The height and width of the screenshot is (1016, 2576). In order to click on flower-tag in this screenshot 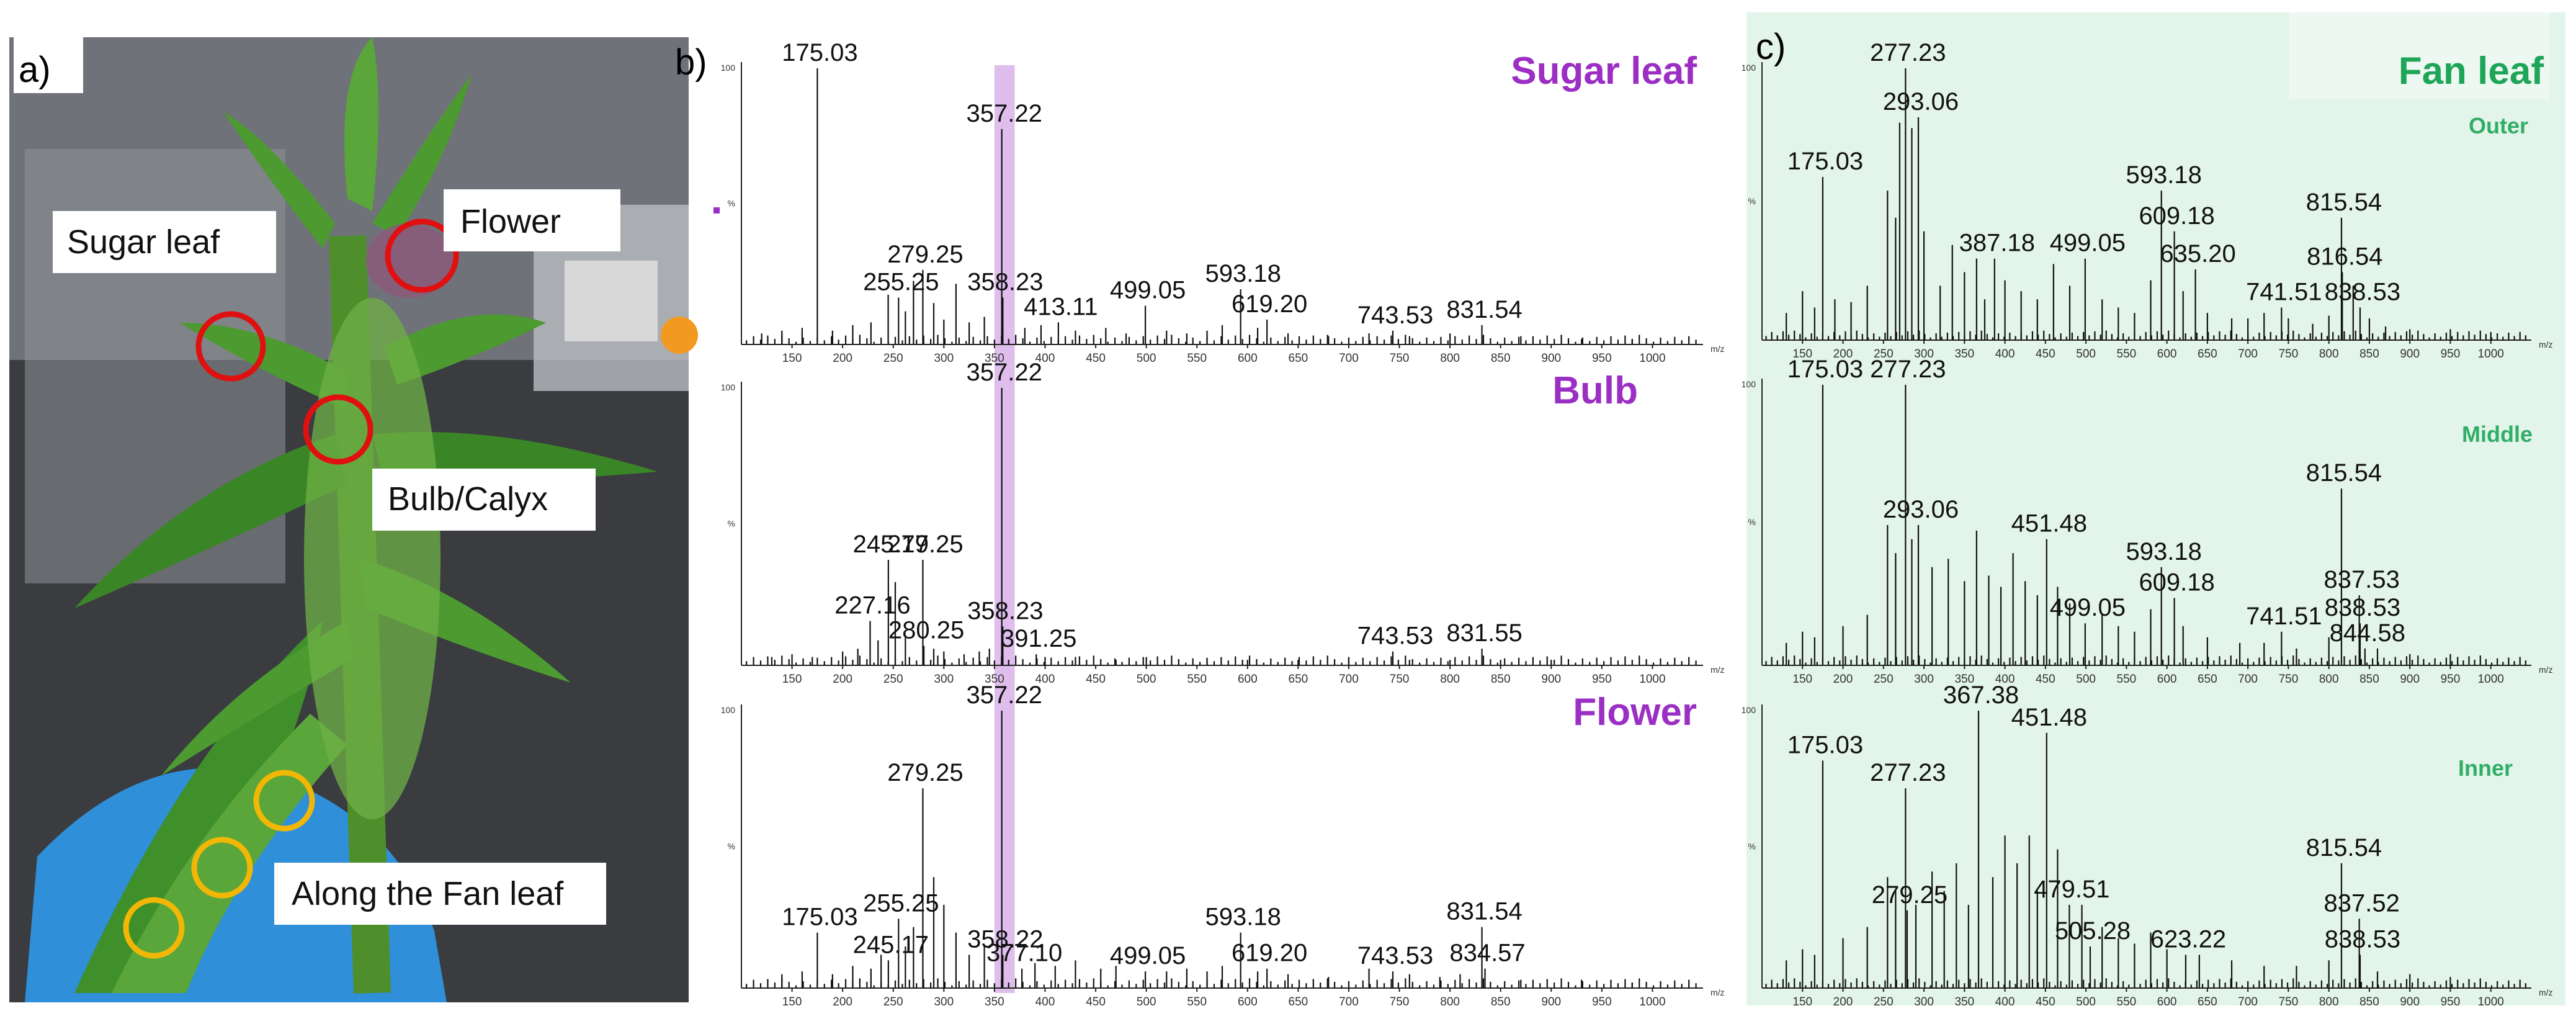, I will do `click(532, 220)`.